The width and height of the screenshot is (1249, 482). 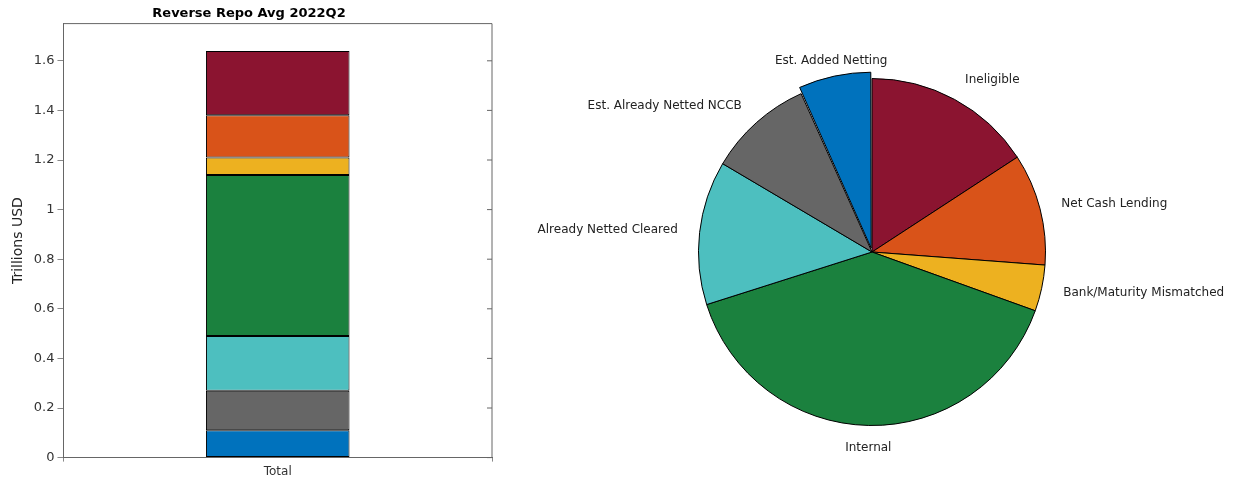 What do you see at coordinates (44, 109) in the screenshot?
I see `y-tick-label: 1.4` at bounding box center [44, 109].